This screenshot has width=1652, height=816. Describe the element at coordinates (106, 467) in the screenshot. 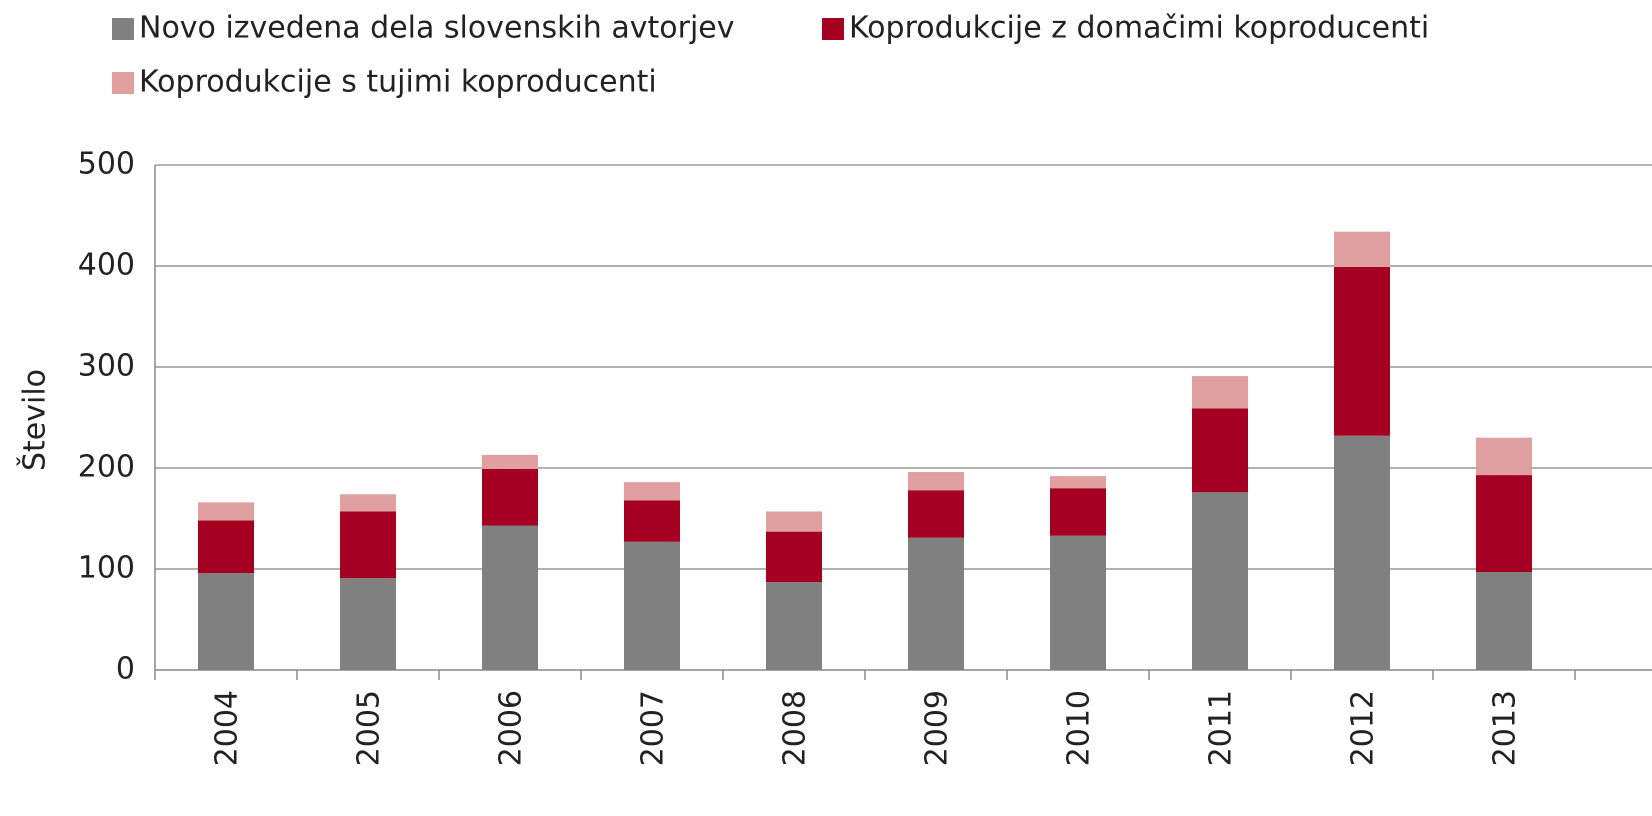

I see `y-tick-label: 200` at that location.